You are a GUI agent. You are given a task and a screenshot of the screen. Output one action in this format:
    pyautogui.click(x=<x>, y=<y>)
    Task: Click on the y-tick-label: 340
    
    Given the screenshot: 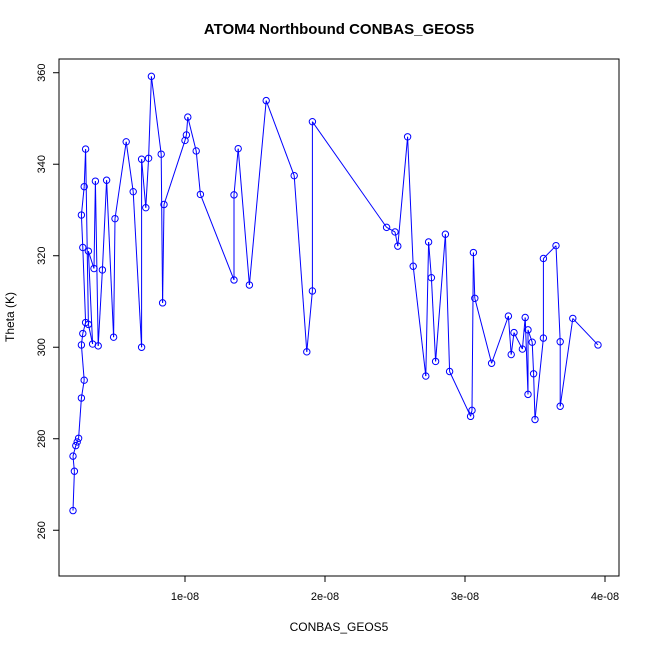 What is the action you would take?
    pyautogui.click(x=42, y=164)
    